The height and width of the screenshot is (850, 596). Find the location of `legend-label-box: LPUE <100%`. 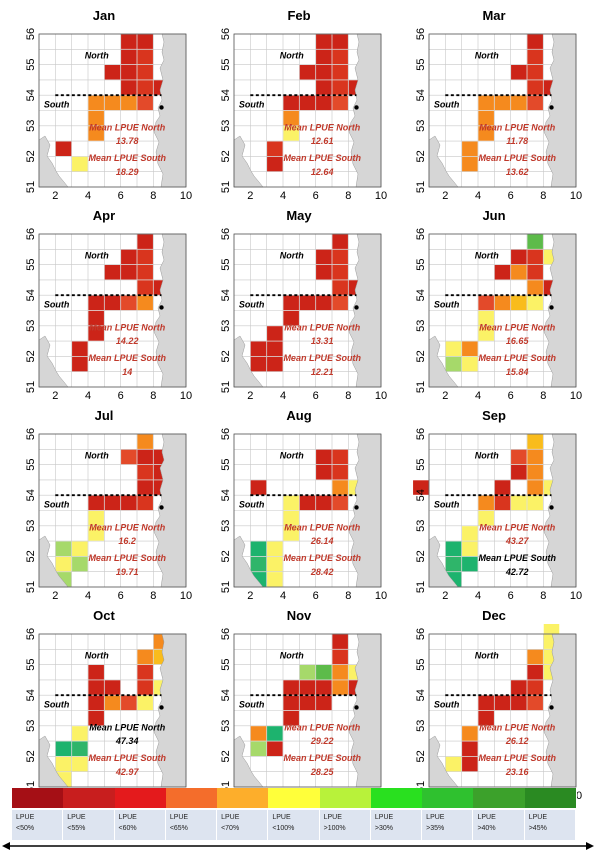

legend-label-box: LPUE <100% is located at coordinates (293, 825).